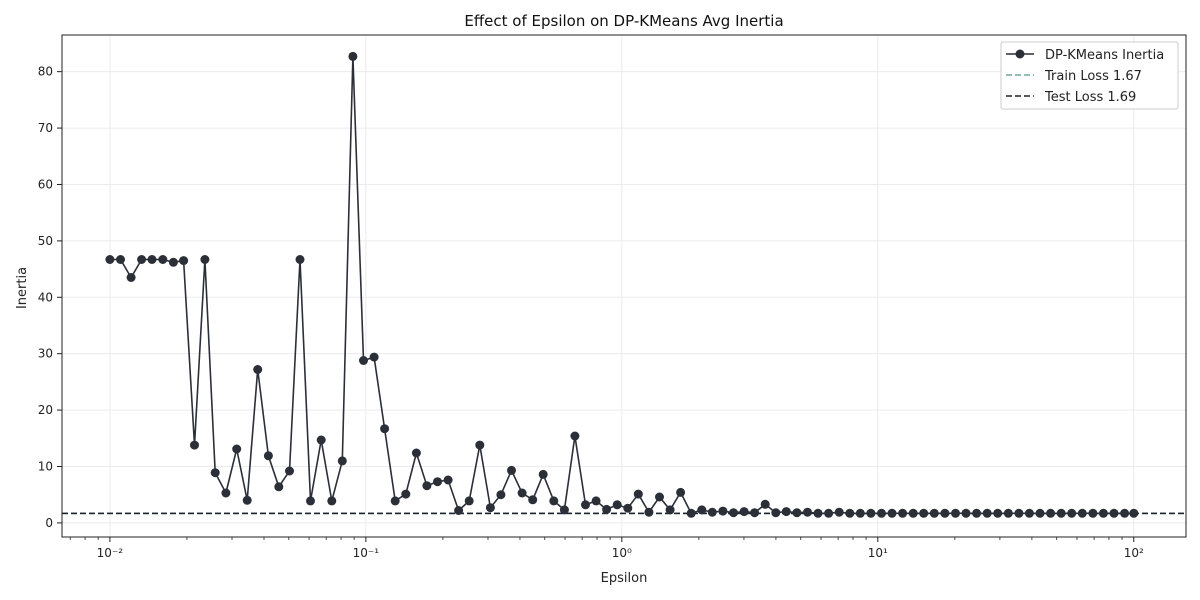 The height and width of the screenshot is (600, 1200). I want to click on y-tick-label: 40, so click(45, 297).